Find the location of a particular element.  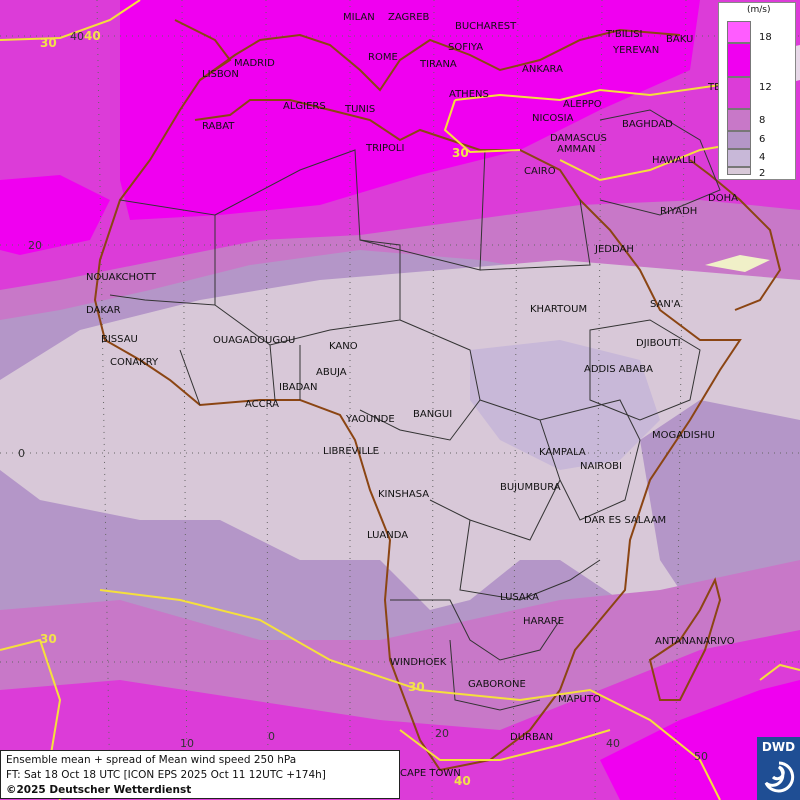

city-label: BUCHAREST is located at coordinates (486, 26).